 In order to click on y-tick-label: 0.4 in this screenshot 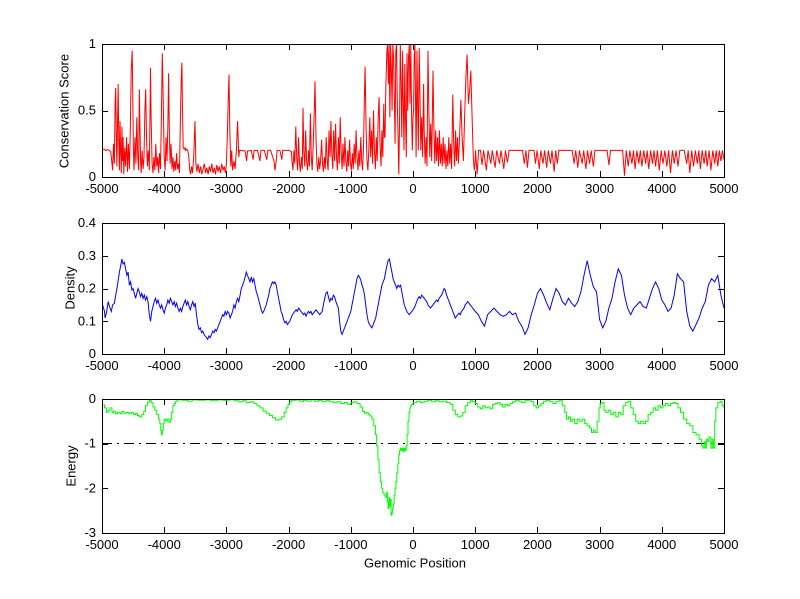, I will do `click(87, 222)`.